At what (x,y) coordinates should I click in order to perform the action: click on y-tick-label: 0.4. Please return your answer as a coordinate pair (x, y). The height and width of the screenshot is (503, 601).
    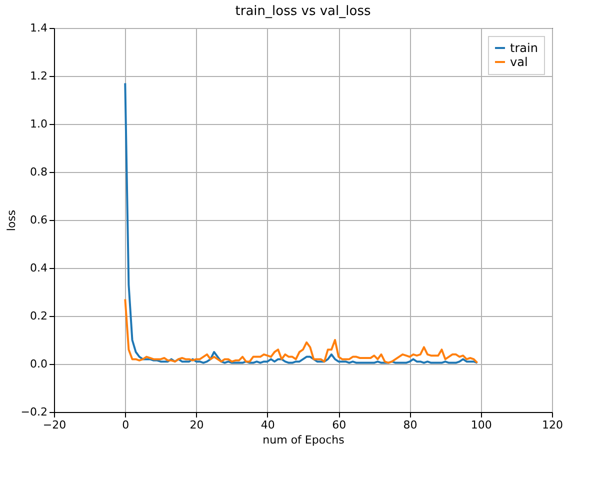
    Looking at the image, I should click on (39, 268).